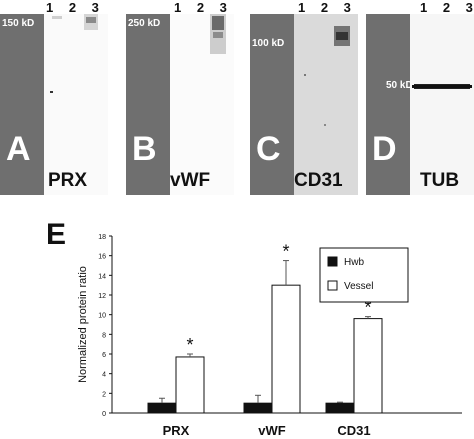 The image size is (474, 439). What do you see at coordinates (56, 234) in the screenshot?
I see `panel-letter: E` at bounding box center [56, 234].